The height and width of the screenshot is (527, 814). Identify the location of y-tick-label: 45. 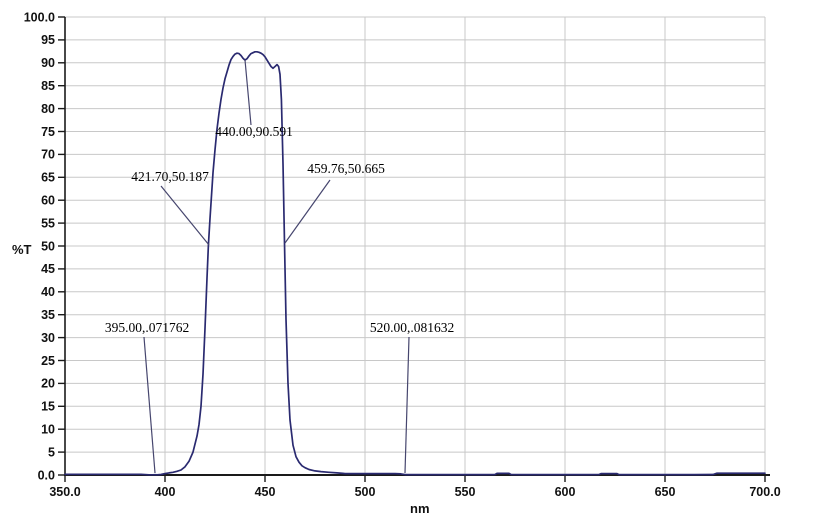
(48, 269).